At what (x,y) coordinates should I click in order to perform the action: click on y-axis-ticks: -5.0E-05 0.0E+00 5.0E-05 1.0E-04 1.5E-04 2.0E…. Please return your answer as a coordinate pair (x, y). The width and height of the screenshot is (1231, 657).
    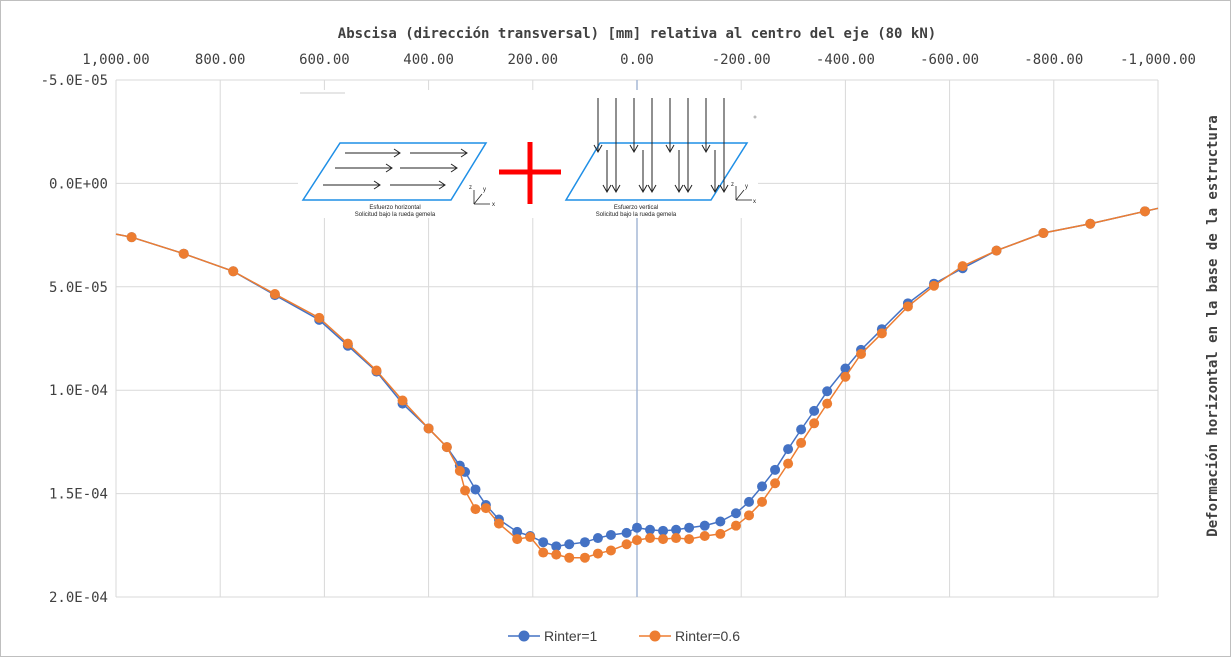
    Looking at the image, I should click on (74, 339).